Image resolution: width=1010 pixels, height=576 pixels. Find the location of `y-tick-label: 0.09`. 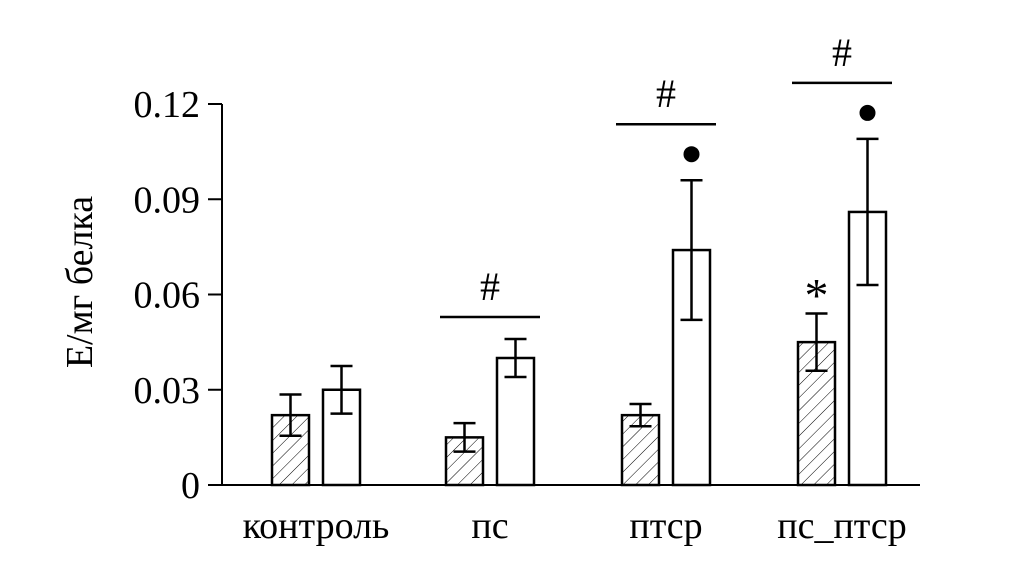

y-tick-label: 0.09 is located at coordinates (167, 200).